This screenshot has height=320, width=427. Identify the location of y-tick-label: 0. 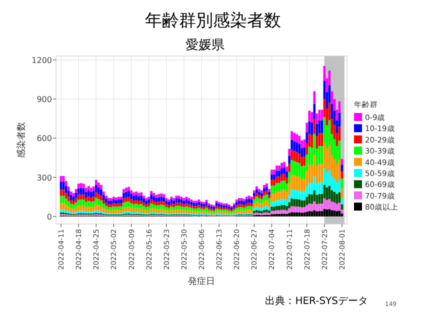
(49, 217).